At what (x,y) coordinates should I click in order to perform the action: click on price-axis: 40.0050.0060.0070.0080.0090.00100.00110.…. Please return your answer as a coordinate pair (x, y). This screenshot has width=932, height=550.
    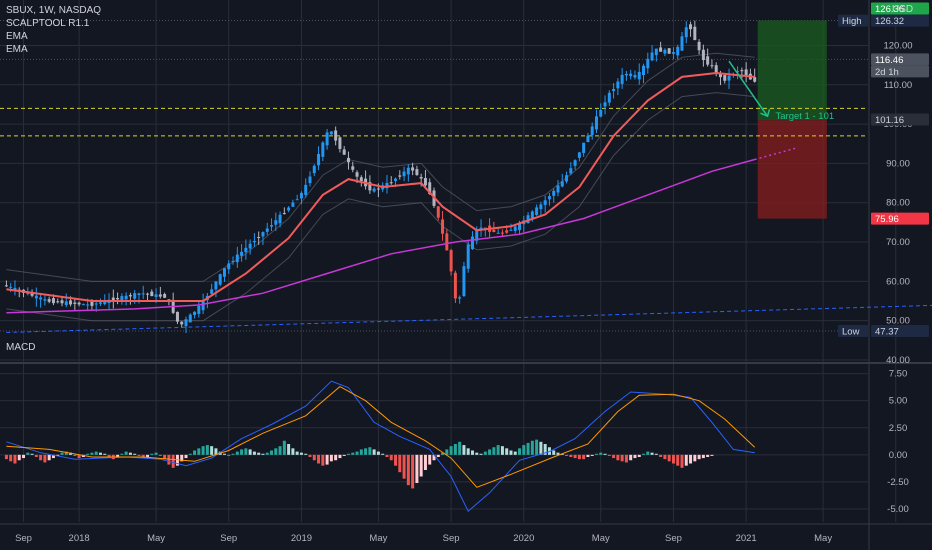
    Looking at the image, I should click on (897, 277).